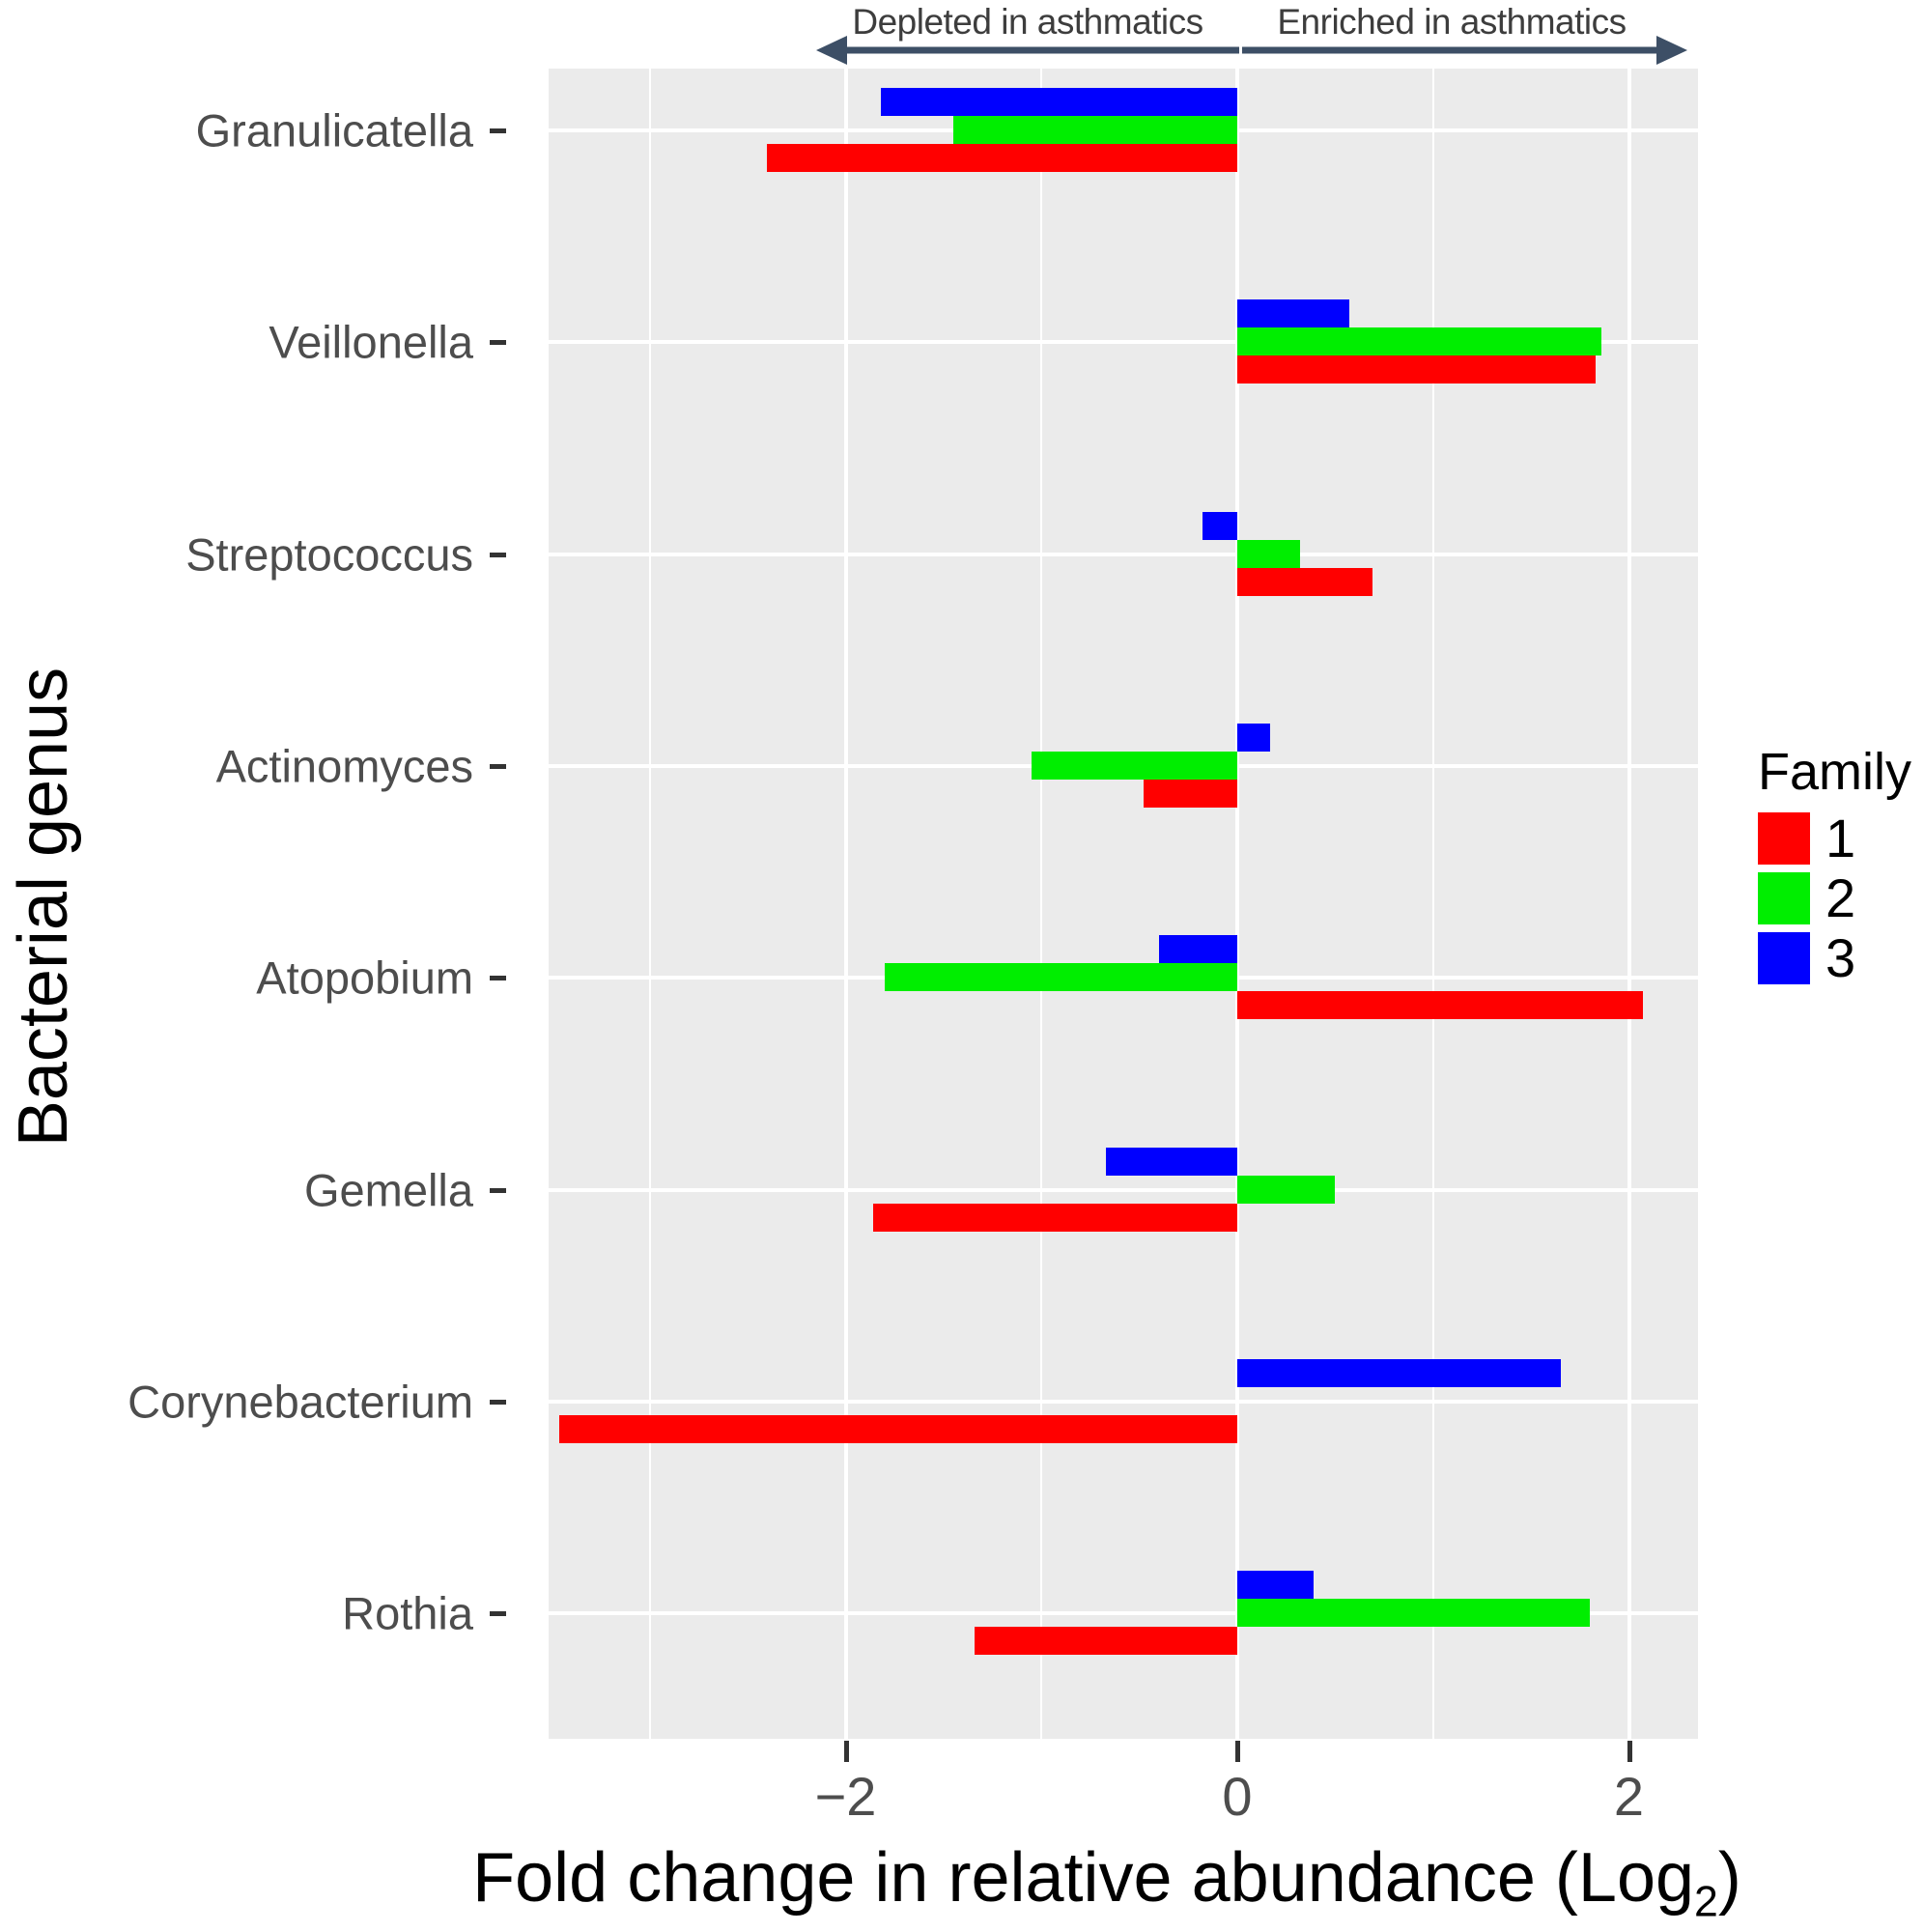 The width and height of the screenshot is (1924, 1932). I want to click on x-axis-title-subscript: 2, so click(1706, 1902).